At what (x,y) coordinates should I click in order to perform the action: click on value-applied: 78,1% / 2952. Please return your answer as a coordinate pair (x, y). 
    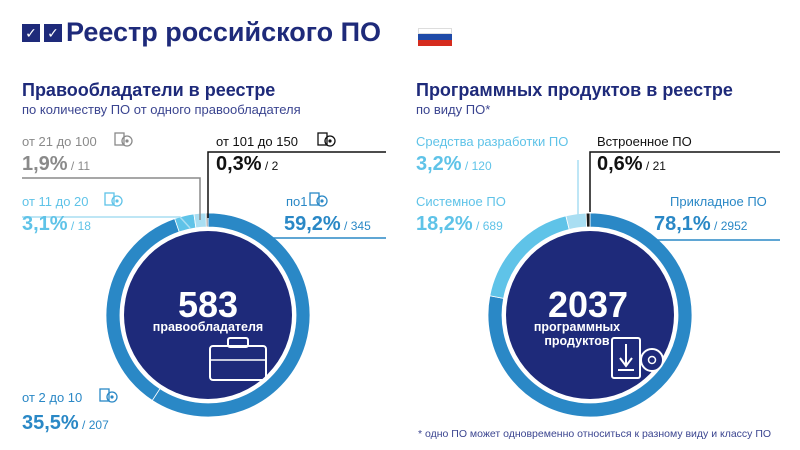
    Looking at the image, I should click on (701, 224).